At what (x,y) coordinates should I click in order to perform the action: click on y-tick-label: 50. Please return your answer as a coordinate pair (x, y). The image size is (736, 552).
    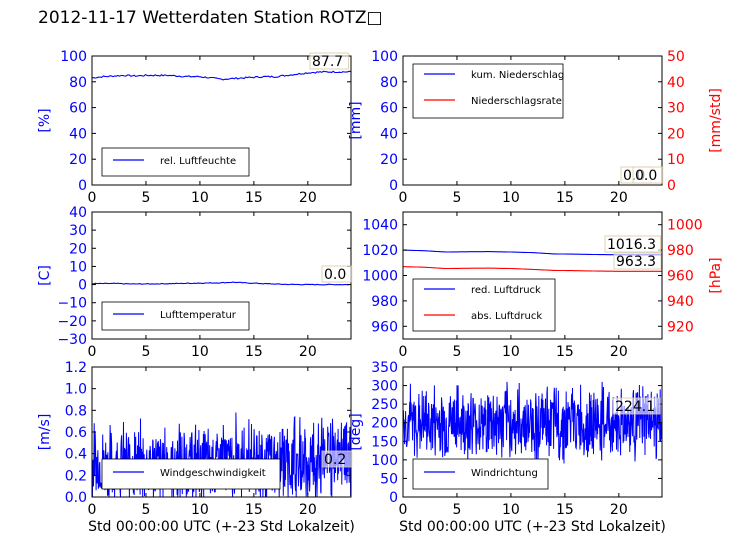
    Looking at the image, I should click on (389, 479).